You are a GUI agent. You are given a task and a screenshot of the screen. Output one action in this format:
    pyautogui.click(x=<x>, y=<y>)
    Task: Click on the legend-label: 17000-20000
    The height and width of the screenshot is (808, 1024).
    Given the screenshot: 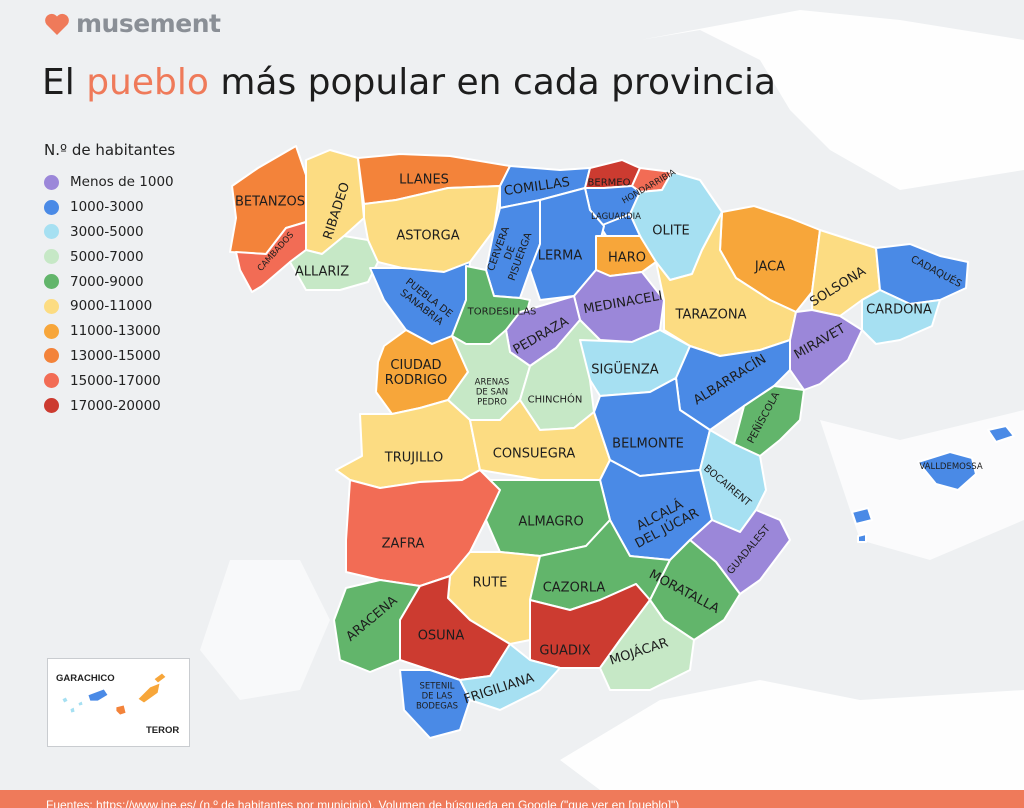 What is the action you would take?
    pyautogui.click(x=115, y=405)
    